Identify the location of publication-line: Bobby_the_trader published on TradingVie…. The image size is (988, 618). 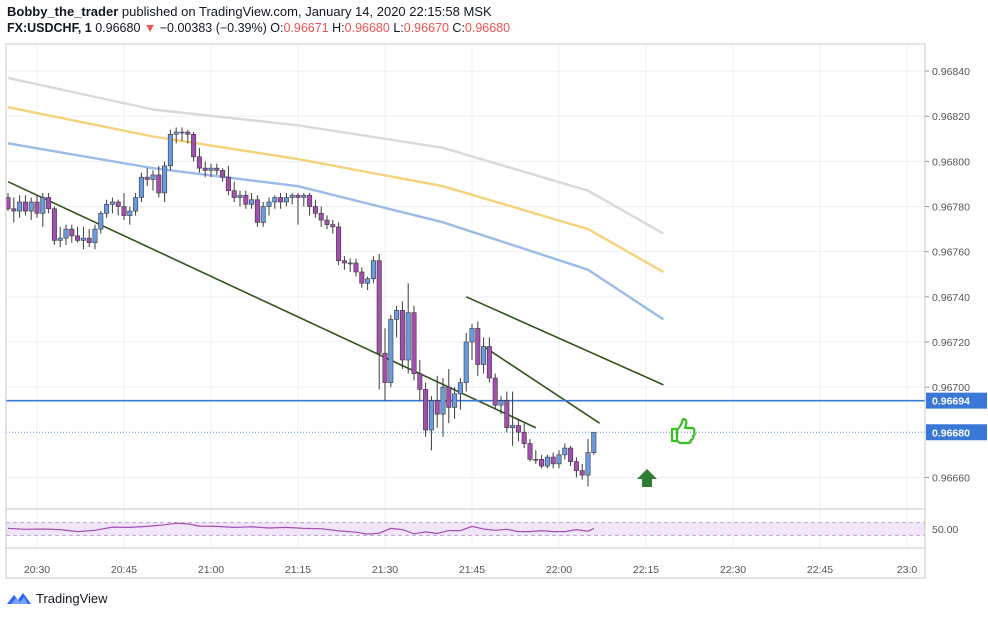
(258, 11).